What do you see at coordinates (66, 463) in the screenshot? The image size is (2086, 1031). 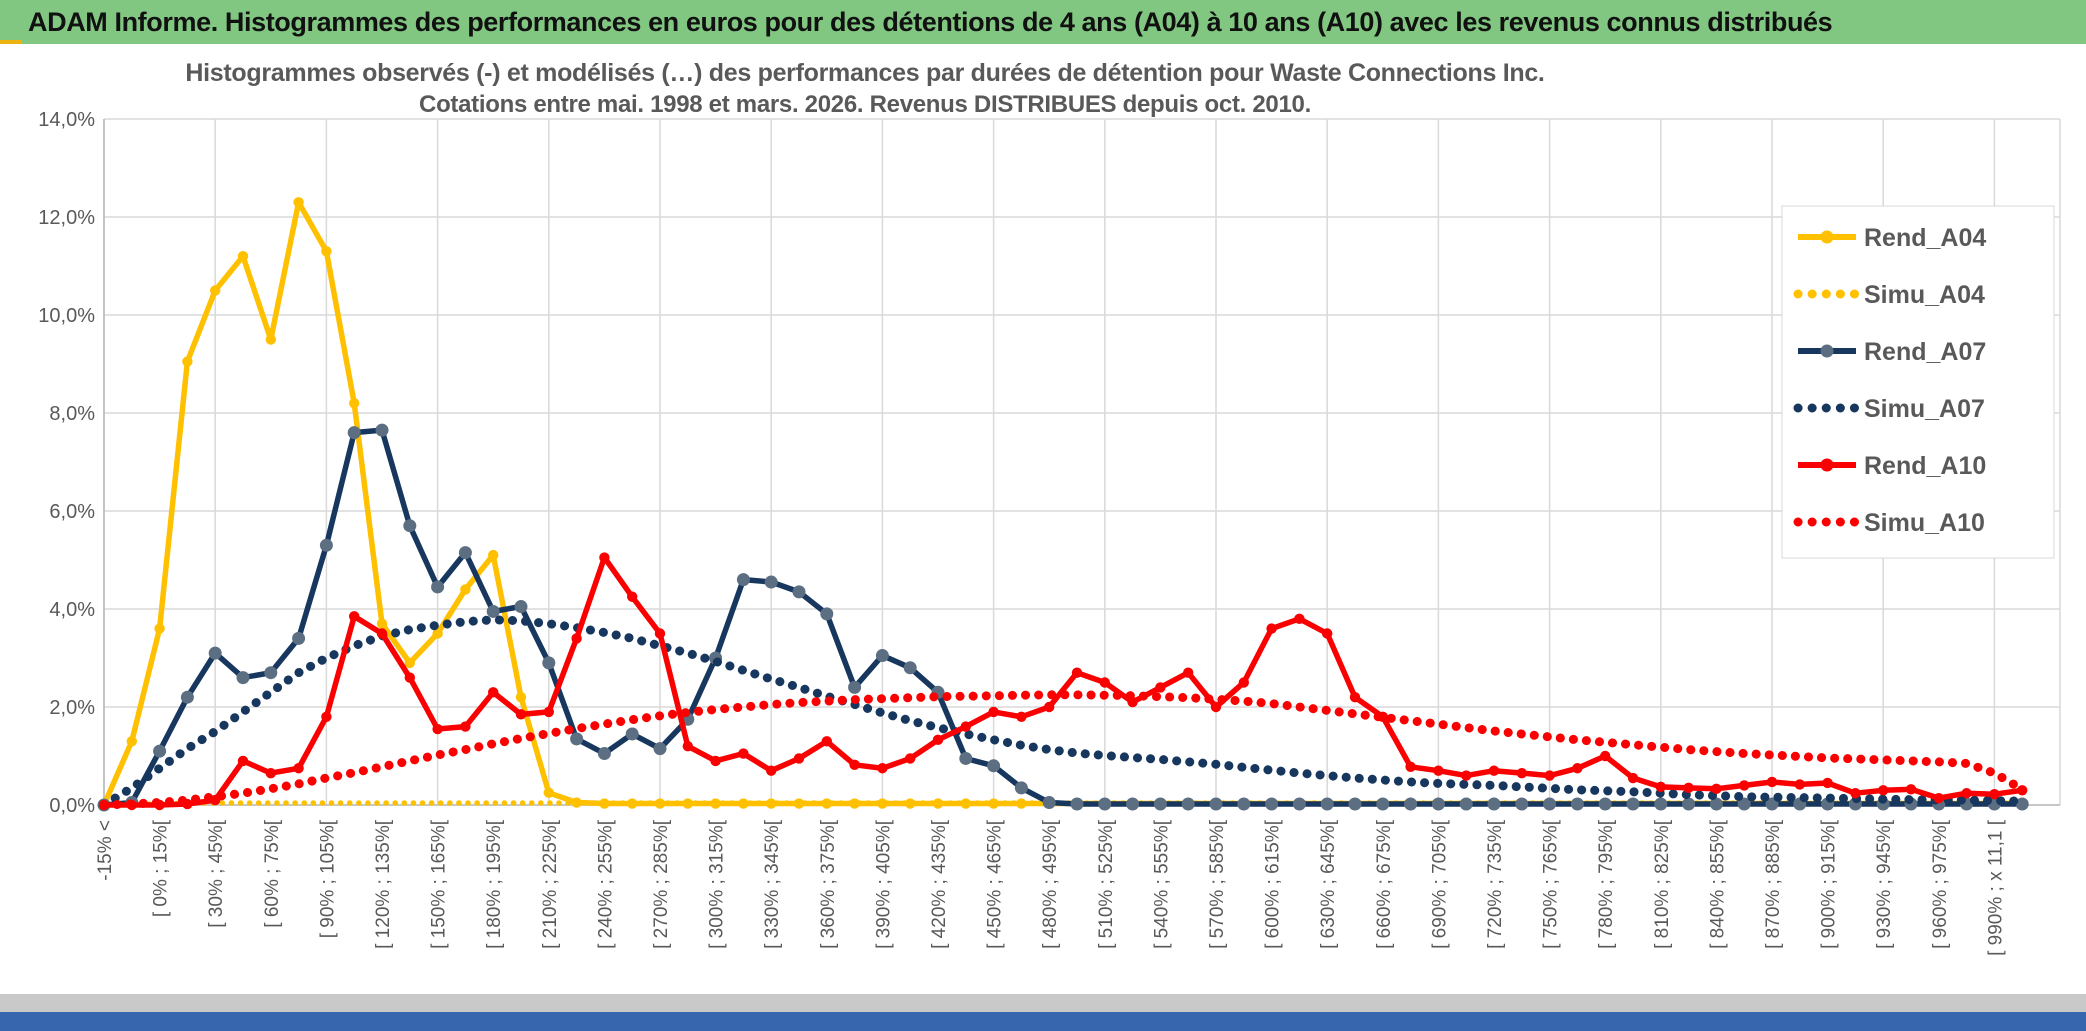 I see `y-axis-tick-labels: 0,0% 2,0% 4,0% 6,0% 8,0% 10,0% 12,0% 14,0%` at bounding box center [66, 463].